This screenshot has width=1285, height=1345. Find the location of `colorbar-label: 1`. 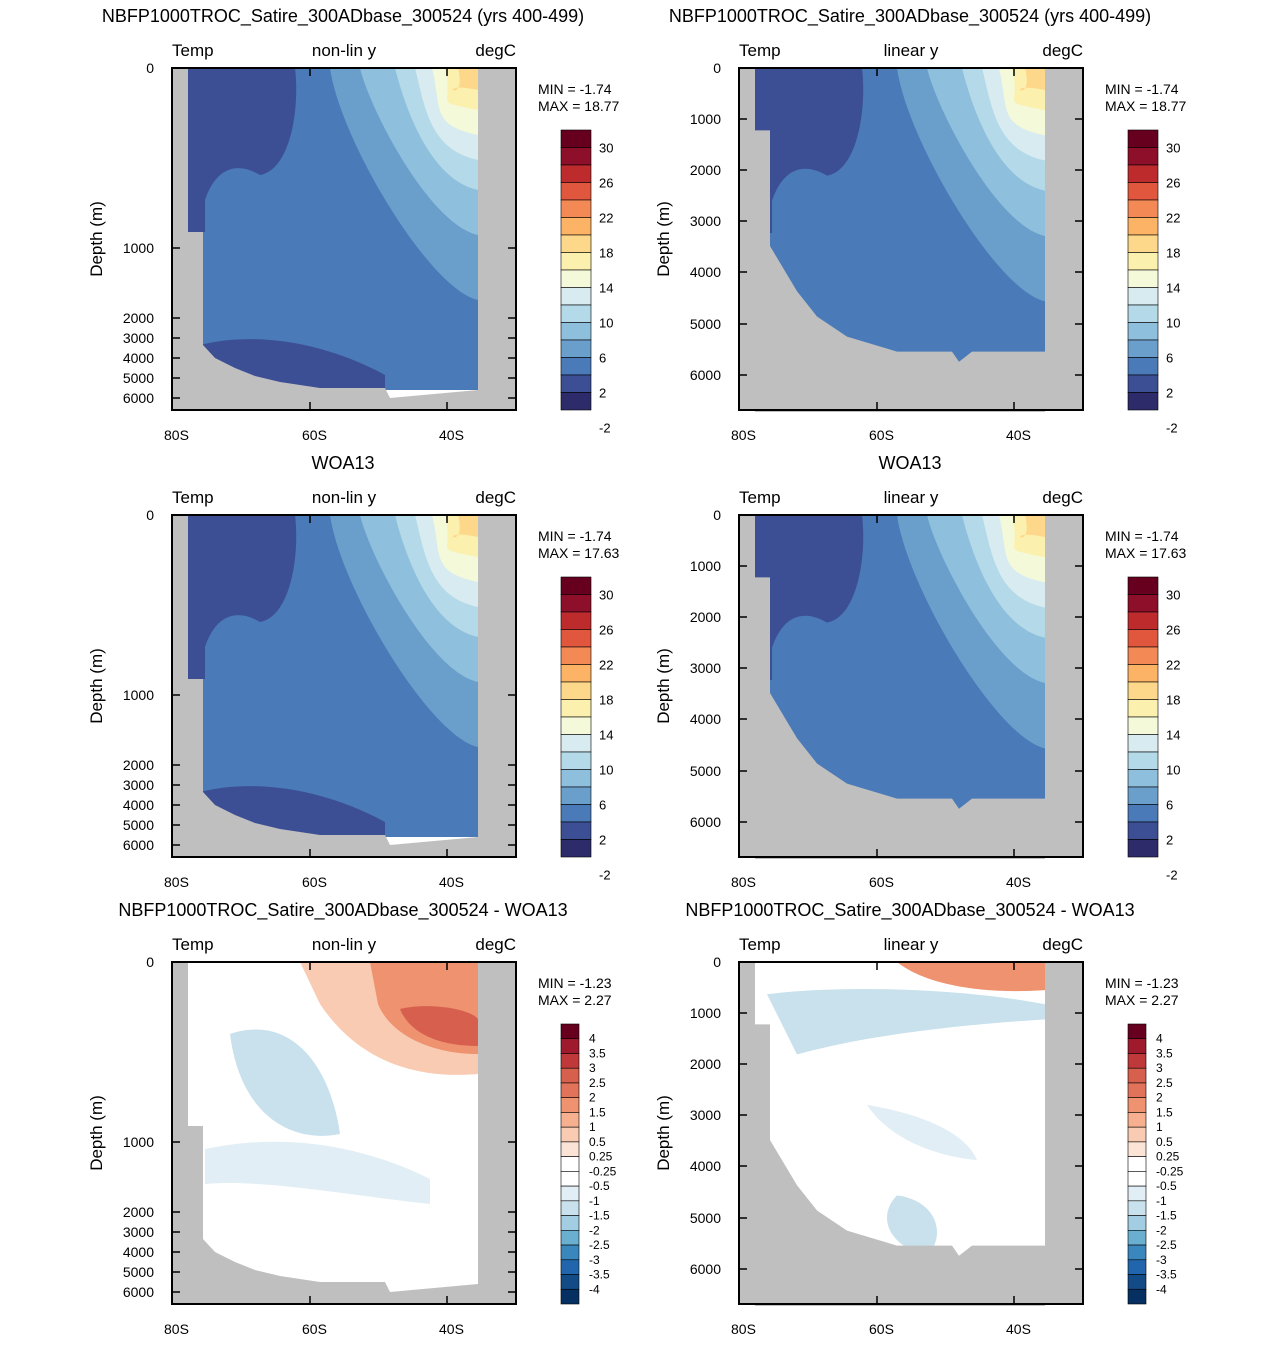

colorbar-label: 1 is located at coordinates (1159, 1127).